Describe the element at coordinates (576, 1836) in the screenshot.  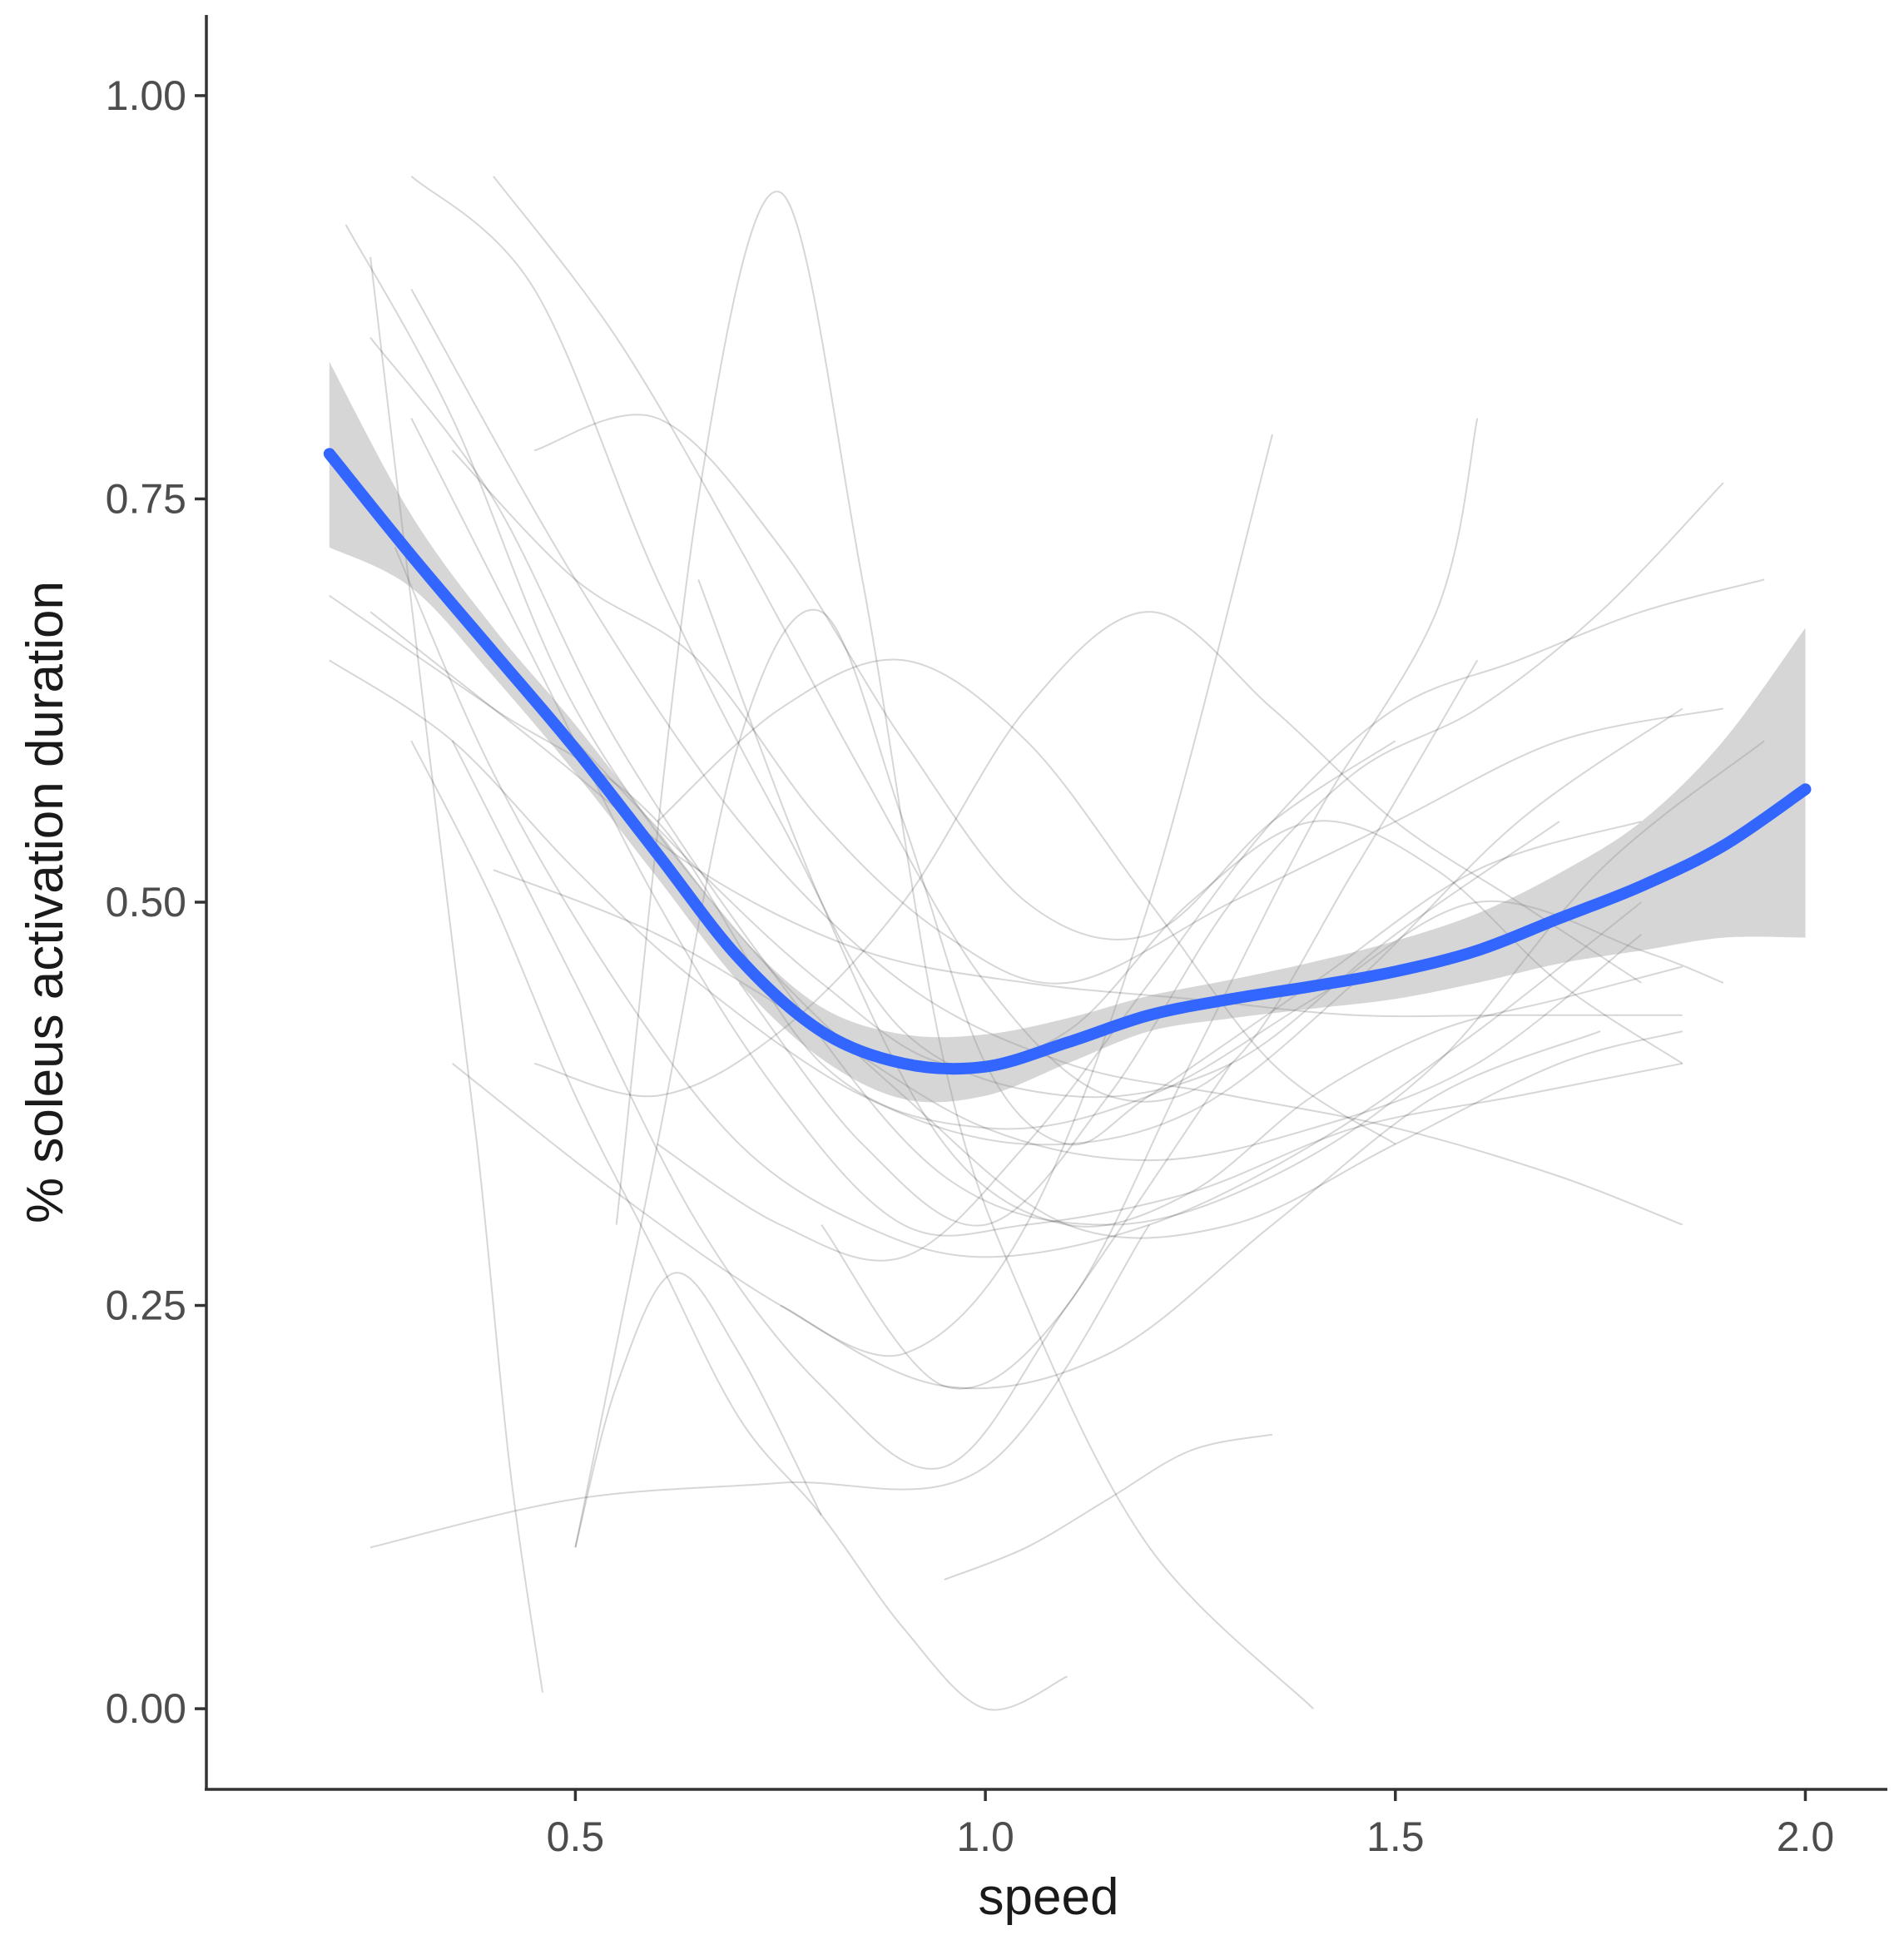
I see `x-tick-label: 0.5` at that location.